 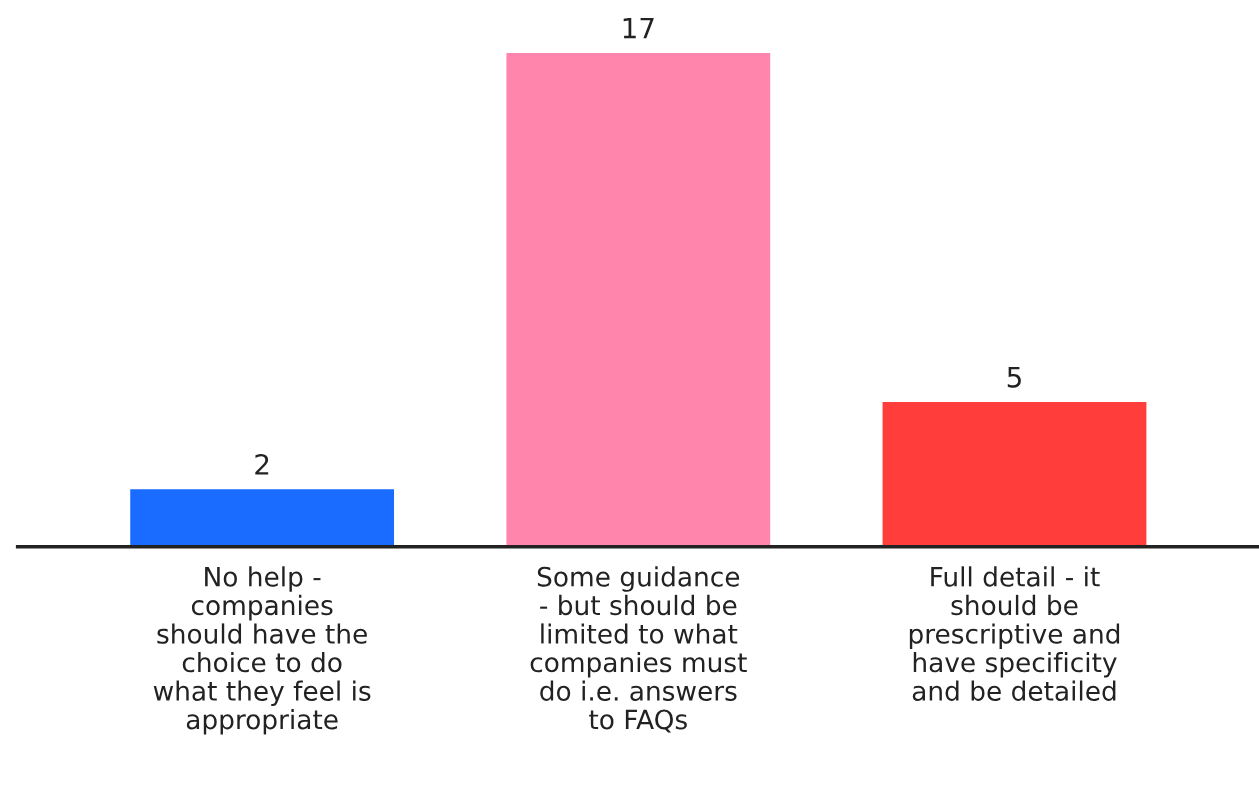 I want to click on data-label: 5, so click(x=1014, y=377).